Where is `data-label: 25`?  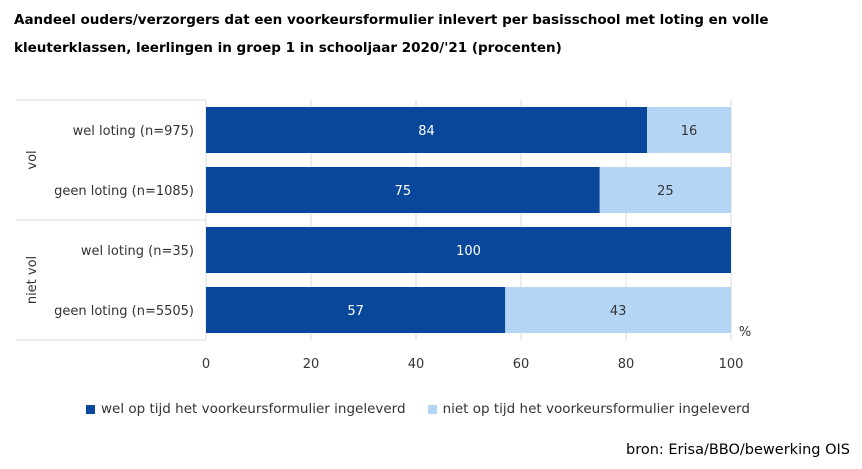
data-label: 25 is located at coordinates (665, 191).